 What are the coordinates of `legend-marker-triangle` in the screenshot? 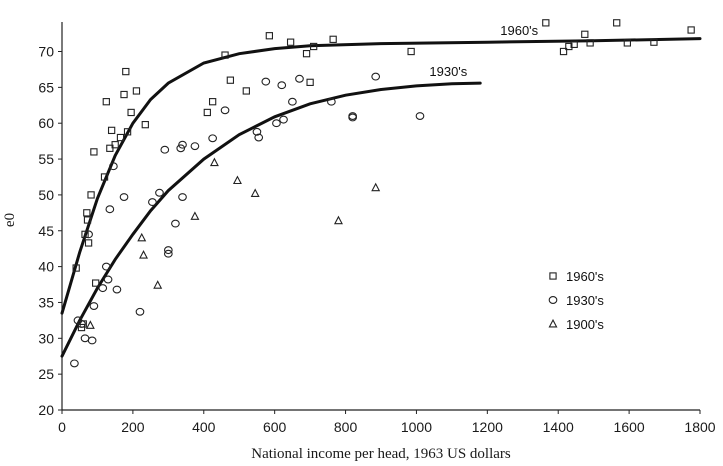 It's located at (553, 323).